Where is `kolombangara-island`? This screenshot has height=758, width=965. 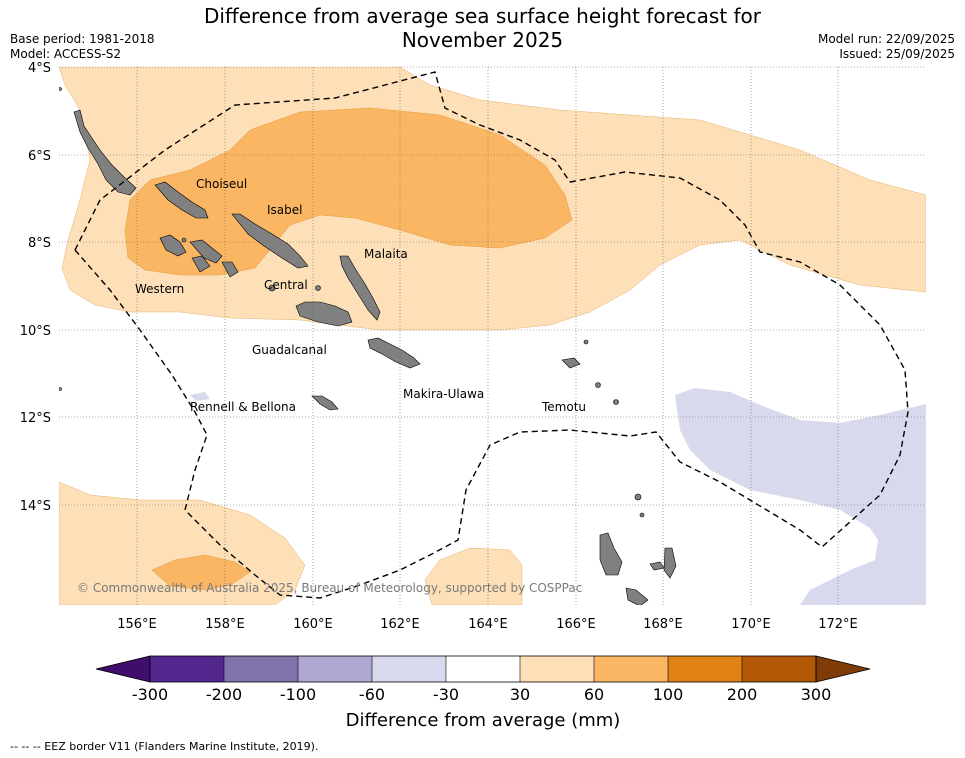 kolombangara-island is located at coordinates (206, 251).